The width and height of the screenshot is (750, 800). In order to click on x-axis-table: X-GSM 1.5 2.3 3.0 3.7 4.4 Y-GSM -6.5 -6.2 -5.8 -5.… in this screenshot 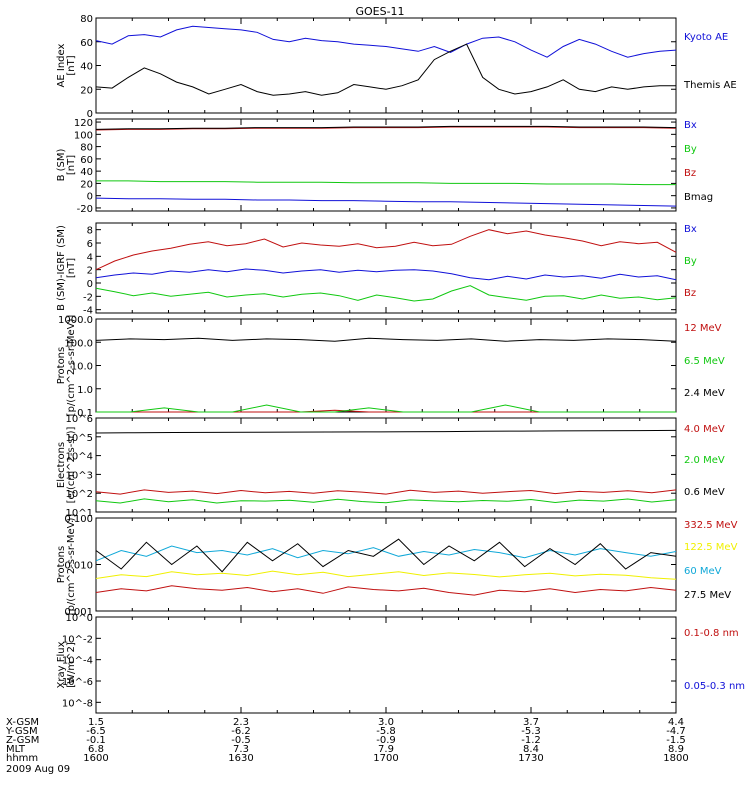, I will do `click(347, 746)`.